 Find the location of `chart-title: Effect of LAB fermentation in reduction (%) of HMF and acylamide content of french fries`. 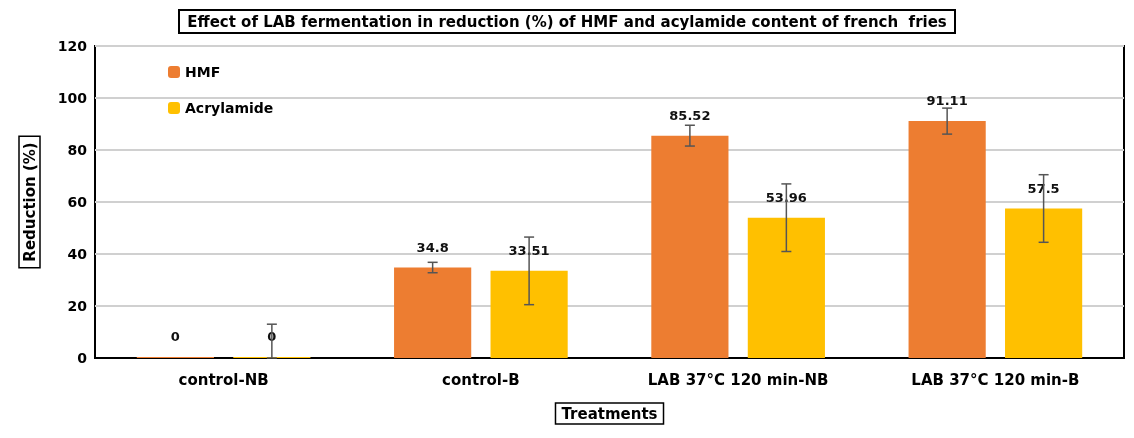

chart-title: Effect of LAB fermentation in reduction (%) of HMF and acylamide content of french fries is located at coordinates (567, 21).